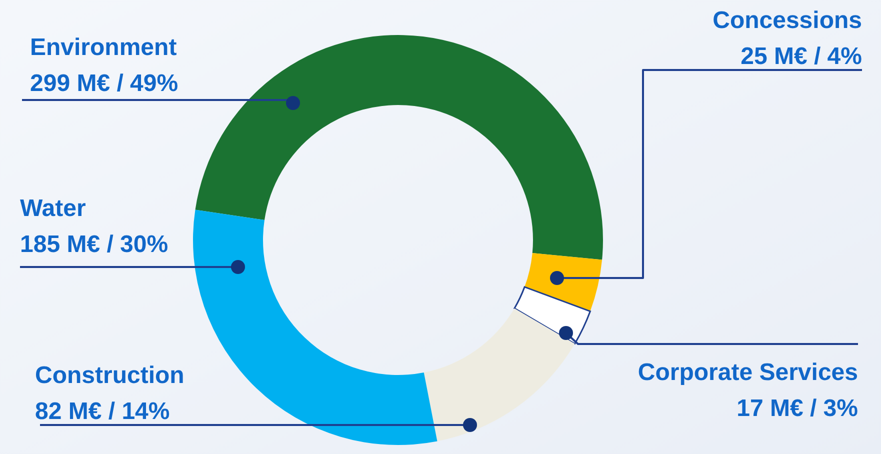 The height and width of the screenshot is (454, 881). Describe the element at coordinates (94, 244) in the screenshot. I see `data-label: 185 M€ / 30%` at that location.